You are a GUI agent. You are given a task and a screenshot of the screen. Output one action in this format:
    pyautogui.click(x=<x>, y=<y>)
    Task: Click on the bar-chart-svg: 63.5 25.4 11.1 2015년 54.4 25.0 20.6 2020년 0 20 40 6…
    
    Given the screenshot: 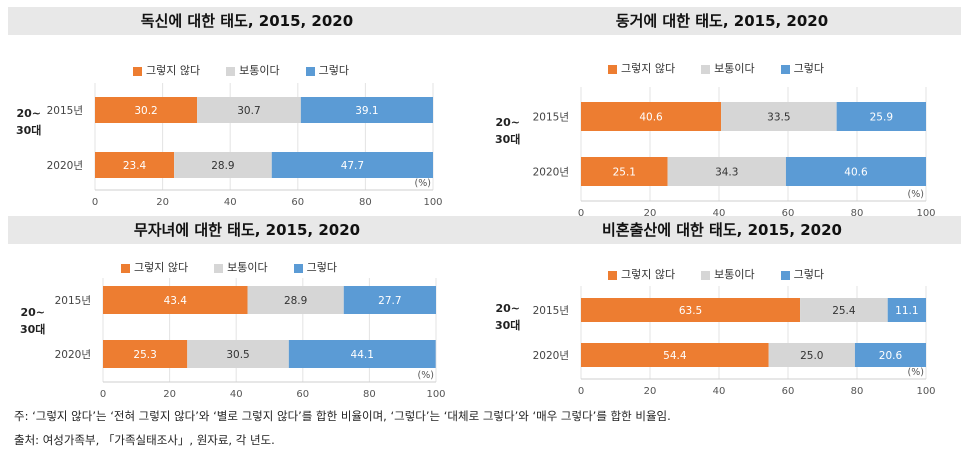 What is the action you would take?
    pyautogui.click(x=734, y=341)
    